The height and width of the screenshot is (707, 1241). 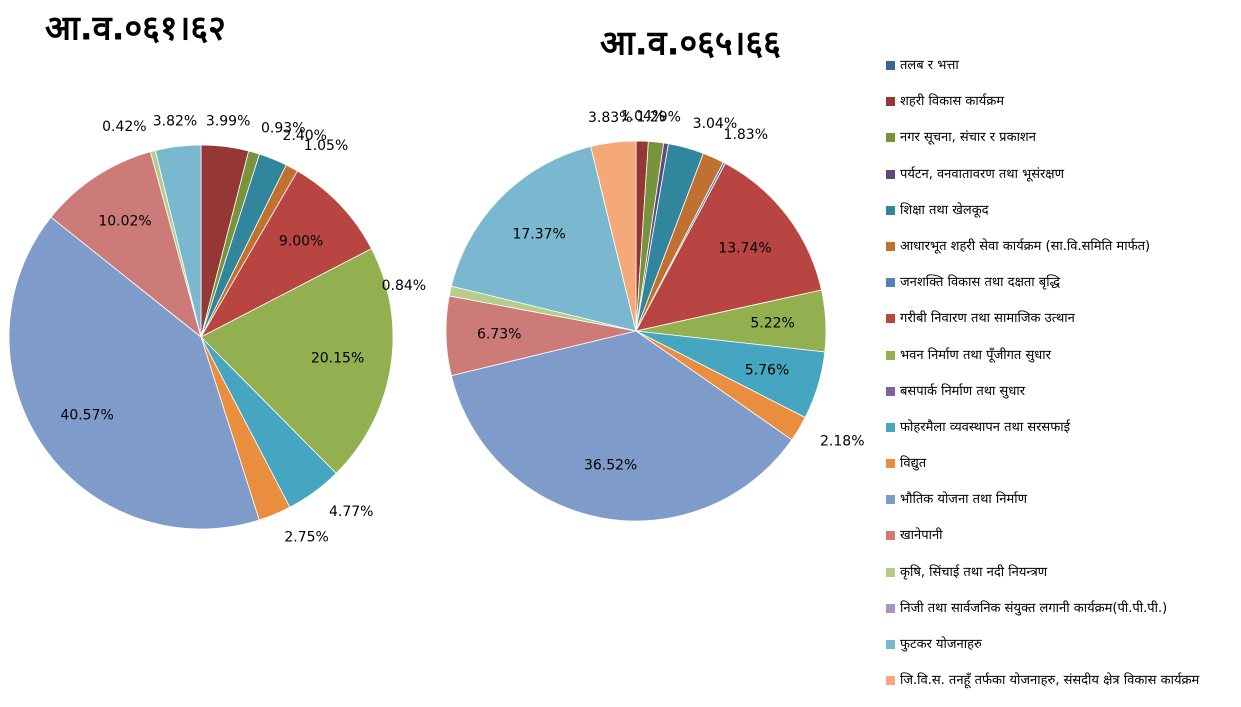 What do you see at coordinates (1059, 75) in the screenshot?
I see `legend-item: तलब र भत्ता` at bounding box center [1059, 75].